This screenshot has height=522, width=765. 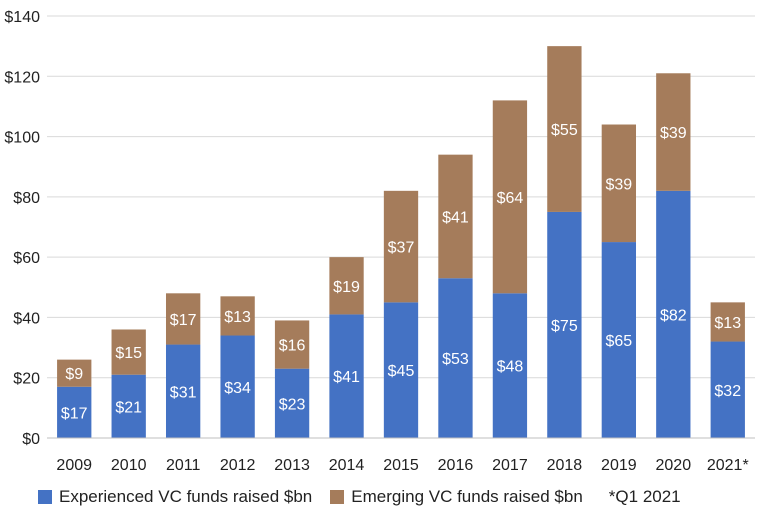 I want to click on data-label-emerging: $17, so click(x=183, y=320).